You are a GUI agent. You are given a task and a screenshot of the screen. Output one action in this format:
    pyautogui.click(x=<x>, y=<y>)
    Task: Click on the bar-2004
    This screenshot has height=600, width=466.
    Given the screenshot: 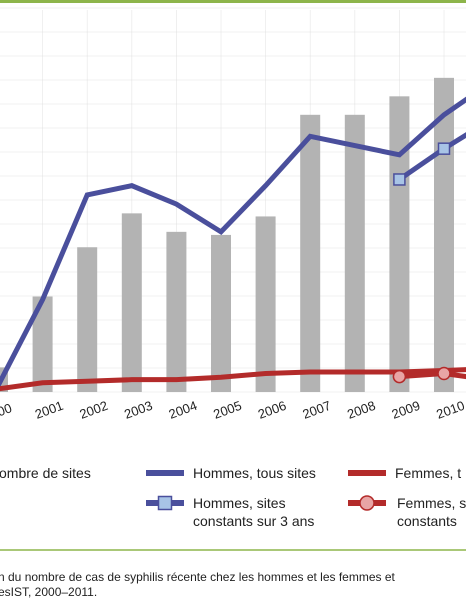 What is the action you would take?
    pyautogui.click(x=176, y=311)
    